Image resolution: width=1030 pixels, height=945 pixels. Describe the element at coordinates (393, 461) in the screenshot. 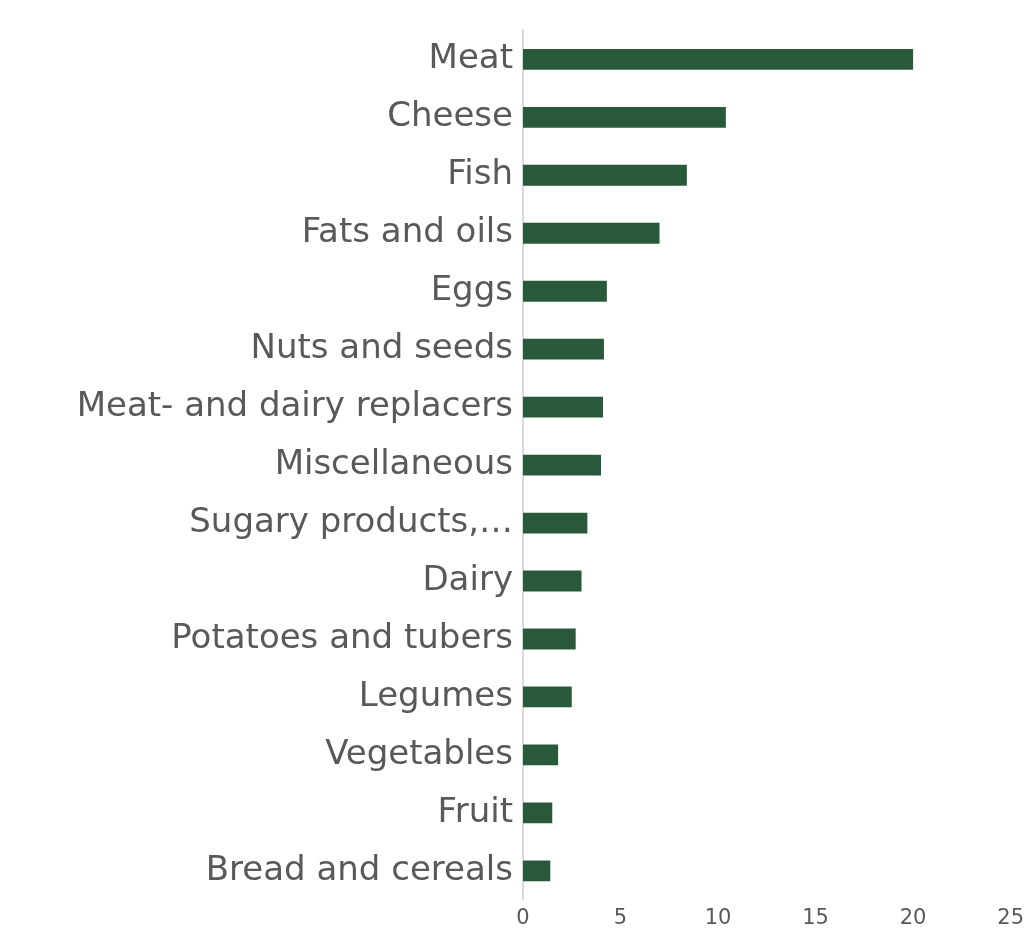

I see `y-tick-label: Miscellaneous` at that location.